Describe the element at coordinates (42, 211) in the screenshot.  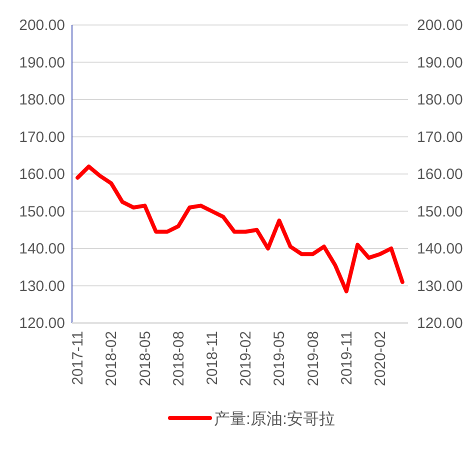
I see `y-tick-label: 150.00` at that location.